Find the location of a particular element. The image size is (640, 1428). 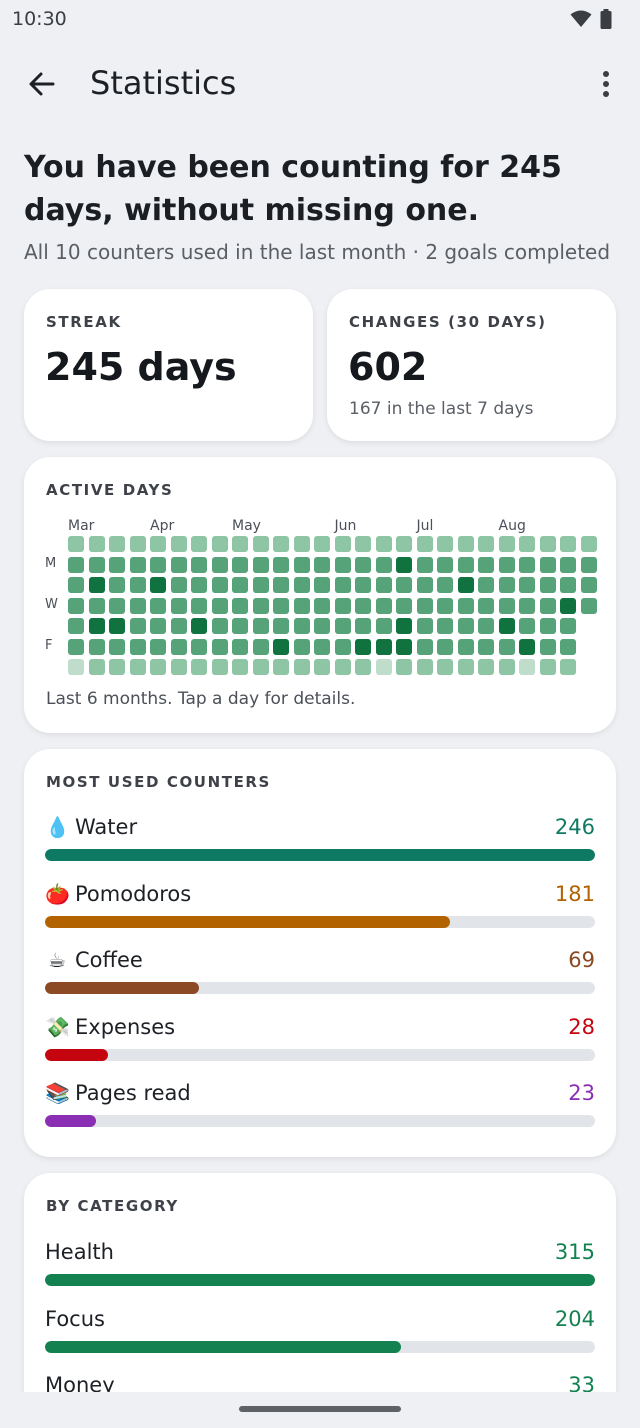

home-indicator is located at coordinates (320, 1409).